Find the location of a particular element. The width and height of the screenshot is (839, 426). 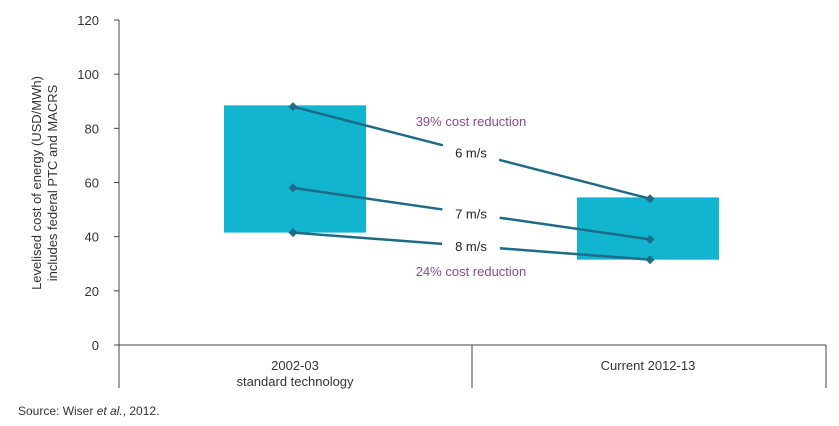

y-axis-label: includes federal PTC and MACRS is located at coordinates (52, 182).